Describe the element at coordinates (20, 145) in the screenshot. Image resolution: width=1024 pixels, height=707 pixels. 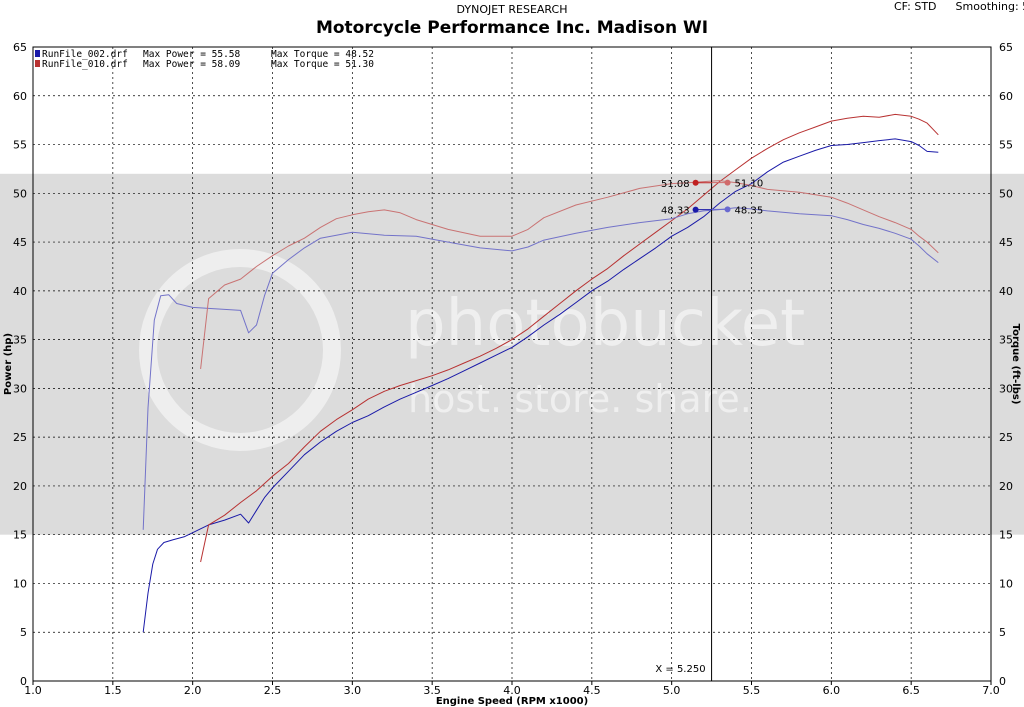
I see `y-tick-label-left: 55` at that location.